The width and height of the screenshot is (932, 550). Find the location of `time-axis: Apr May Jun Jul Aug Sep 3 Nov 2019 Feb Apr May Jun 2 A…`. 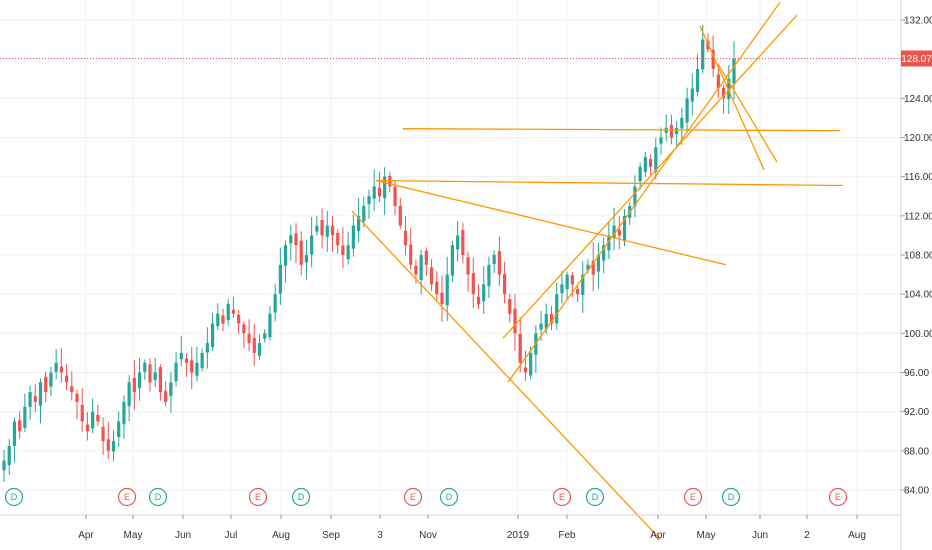

time-axis: Apr May Jun Jul Aug Sep 3 Nov 2019 Feb Apr May Jun 2 A… is located at coordinates (472, 528).